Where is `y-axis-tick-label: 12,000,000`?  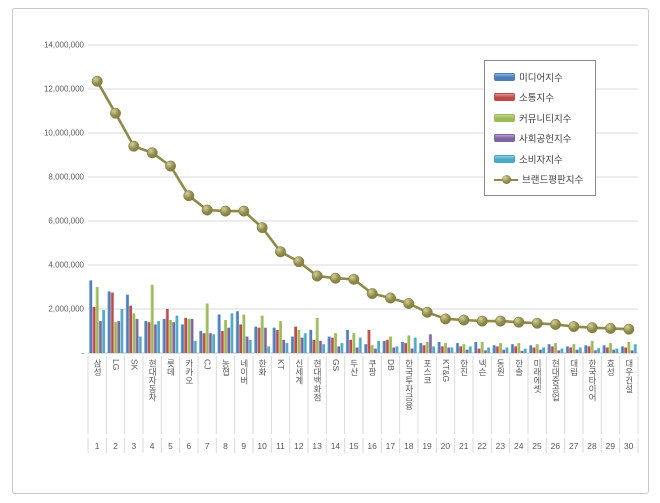
y-axis-tick-label: 12,000,000 is located at coordinates (64, 89).